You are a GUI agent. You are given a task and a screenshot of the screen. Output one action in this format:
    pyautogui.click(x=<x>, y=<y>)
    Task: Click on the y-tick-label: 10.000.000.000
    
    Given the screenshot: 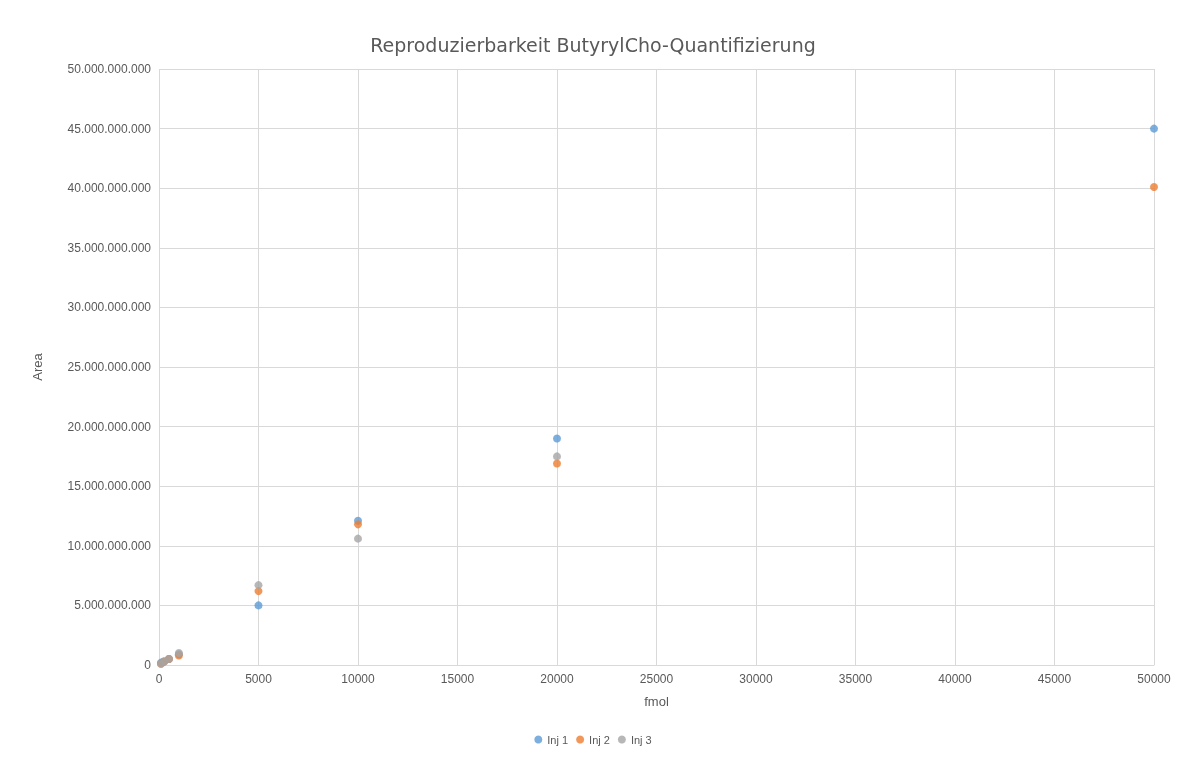 What is the action you would take?
    pyautogui.click(x=109, y=545)
    